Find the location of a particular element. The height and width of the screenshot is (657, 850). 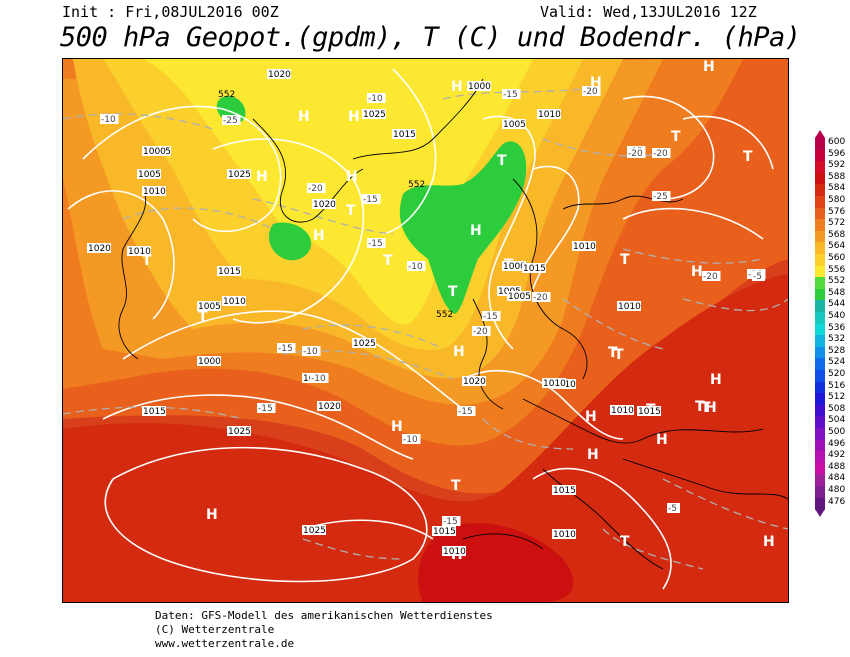

isotherm-label: -25 is located at coordinates (660, 197).